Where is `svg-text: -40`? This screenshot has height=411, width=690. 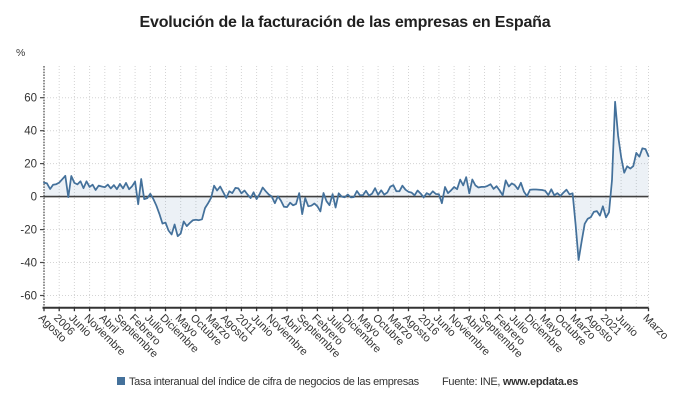 svg-text: -40 is located at coordinates (28, 264).